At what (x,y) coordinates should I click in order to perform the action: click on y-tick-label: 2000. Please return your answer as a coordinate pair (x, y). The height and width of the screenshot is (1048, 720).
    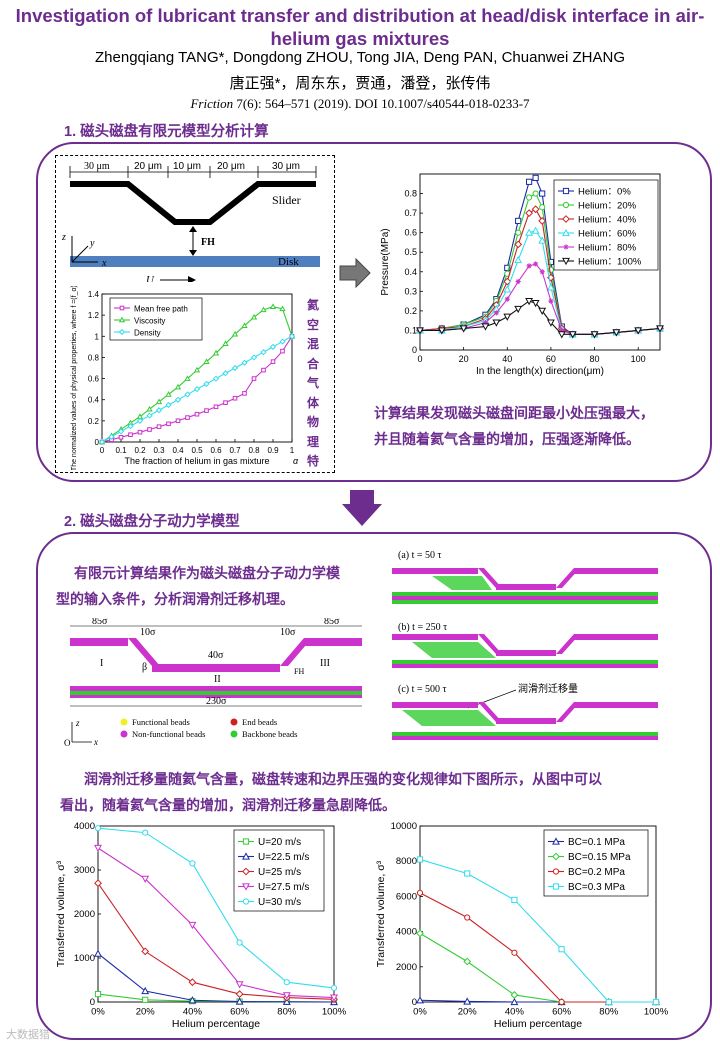
    Looking at the image, I should click on (406, 967).